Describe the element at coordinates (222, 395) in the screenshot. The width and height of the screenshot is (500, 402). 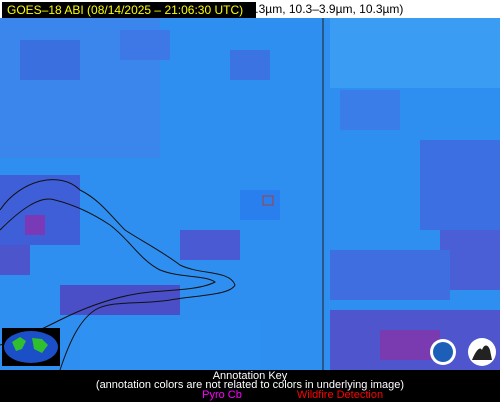
I see `key-item: Pyro Cb` at that location.